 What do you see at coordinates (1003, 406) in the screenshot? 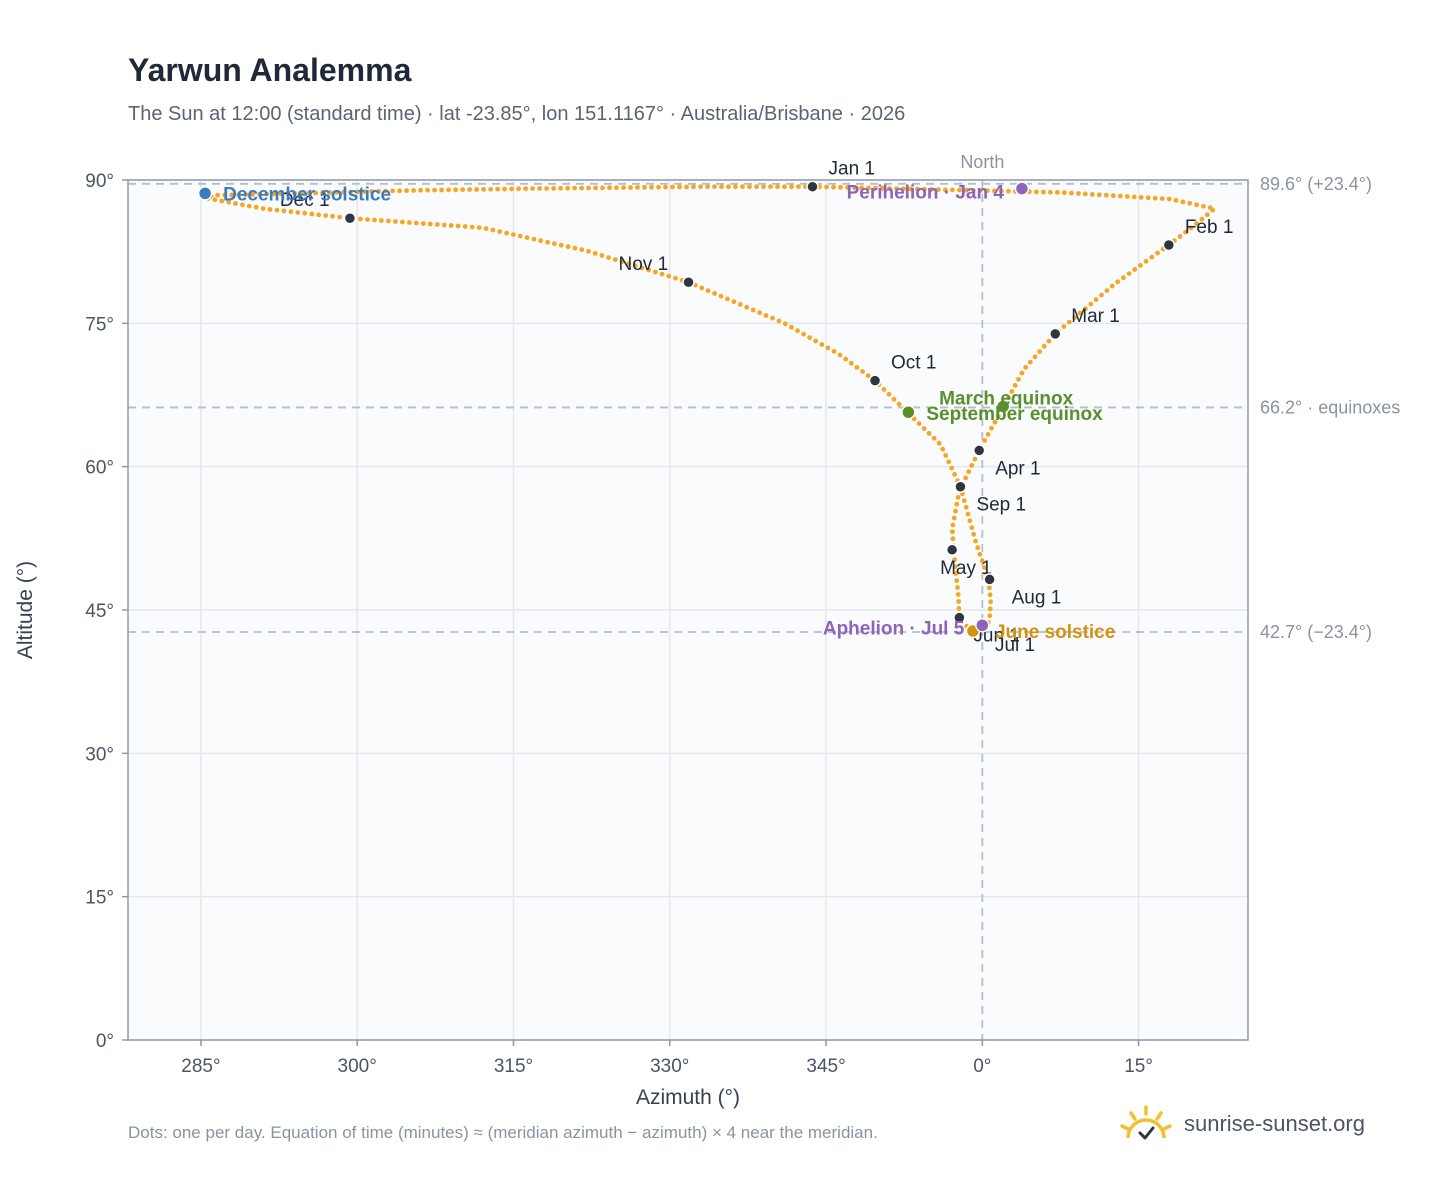
I see `event-marker-march-equinox` at bounding box center [1003, 406].